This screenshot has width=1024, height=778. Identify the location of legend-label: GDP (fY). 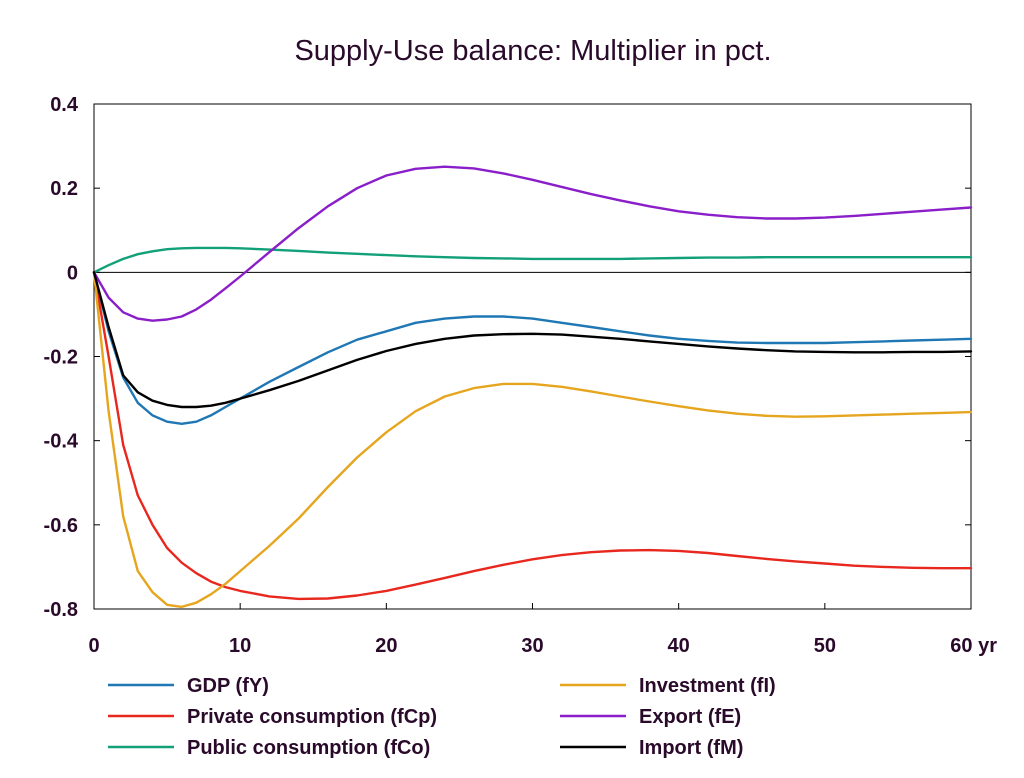
(228, 686).